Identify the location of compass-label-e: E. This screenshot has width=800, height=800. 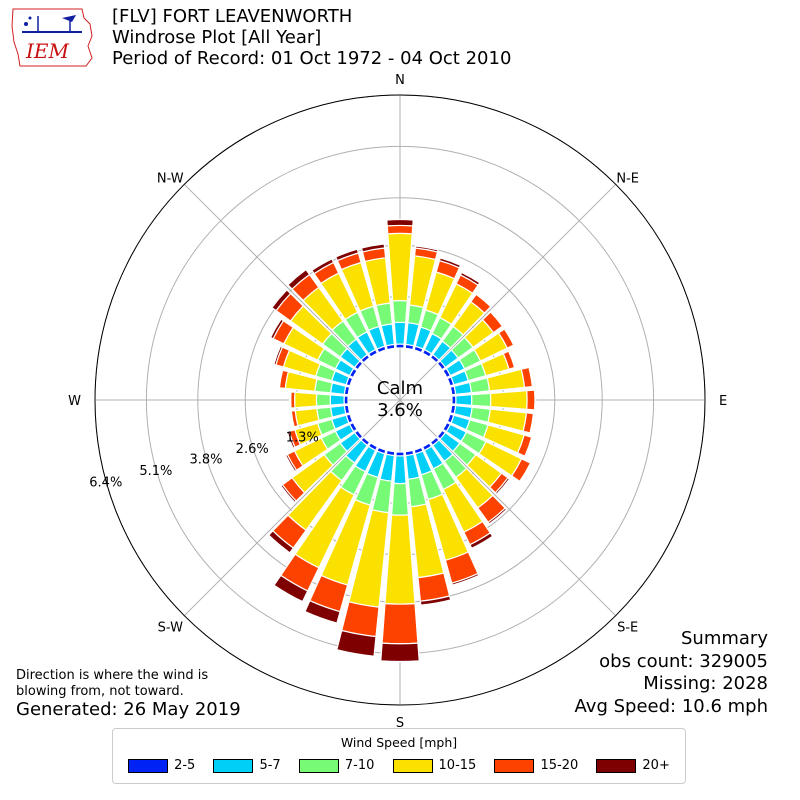
(723, 401).